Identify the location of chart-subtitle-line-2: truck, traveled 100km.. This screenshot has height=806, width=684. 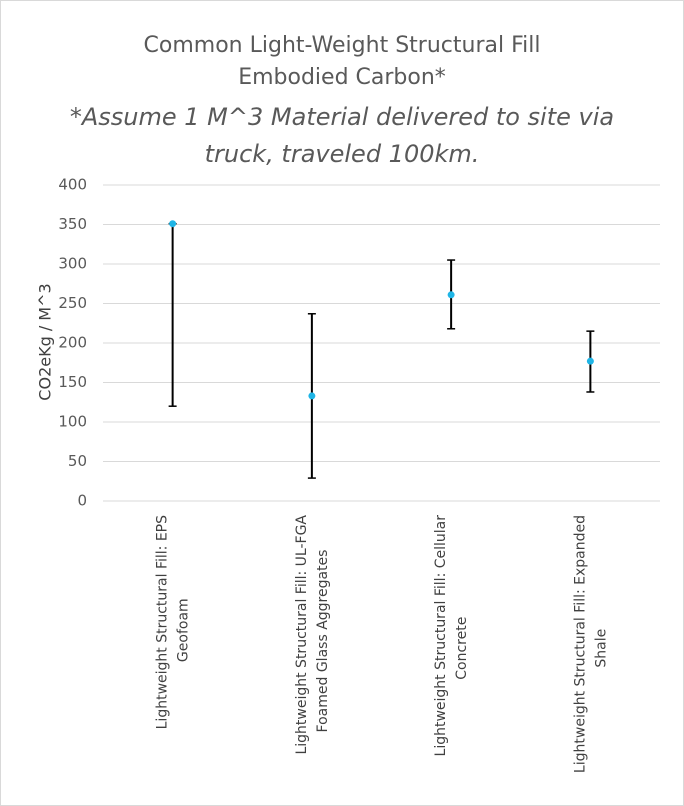
(342, 154).